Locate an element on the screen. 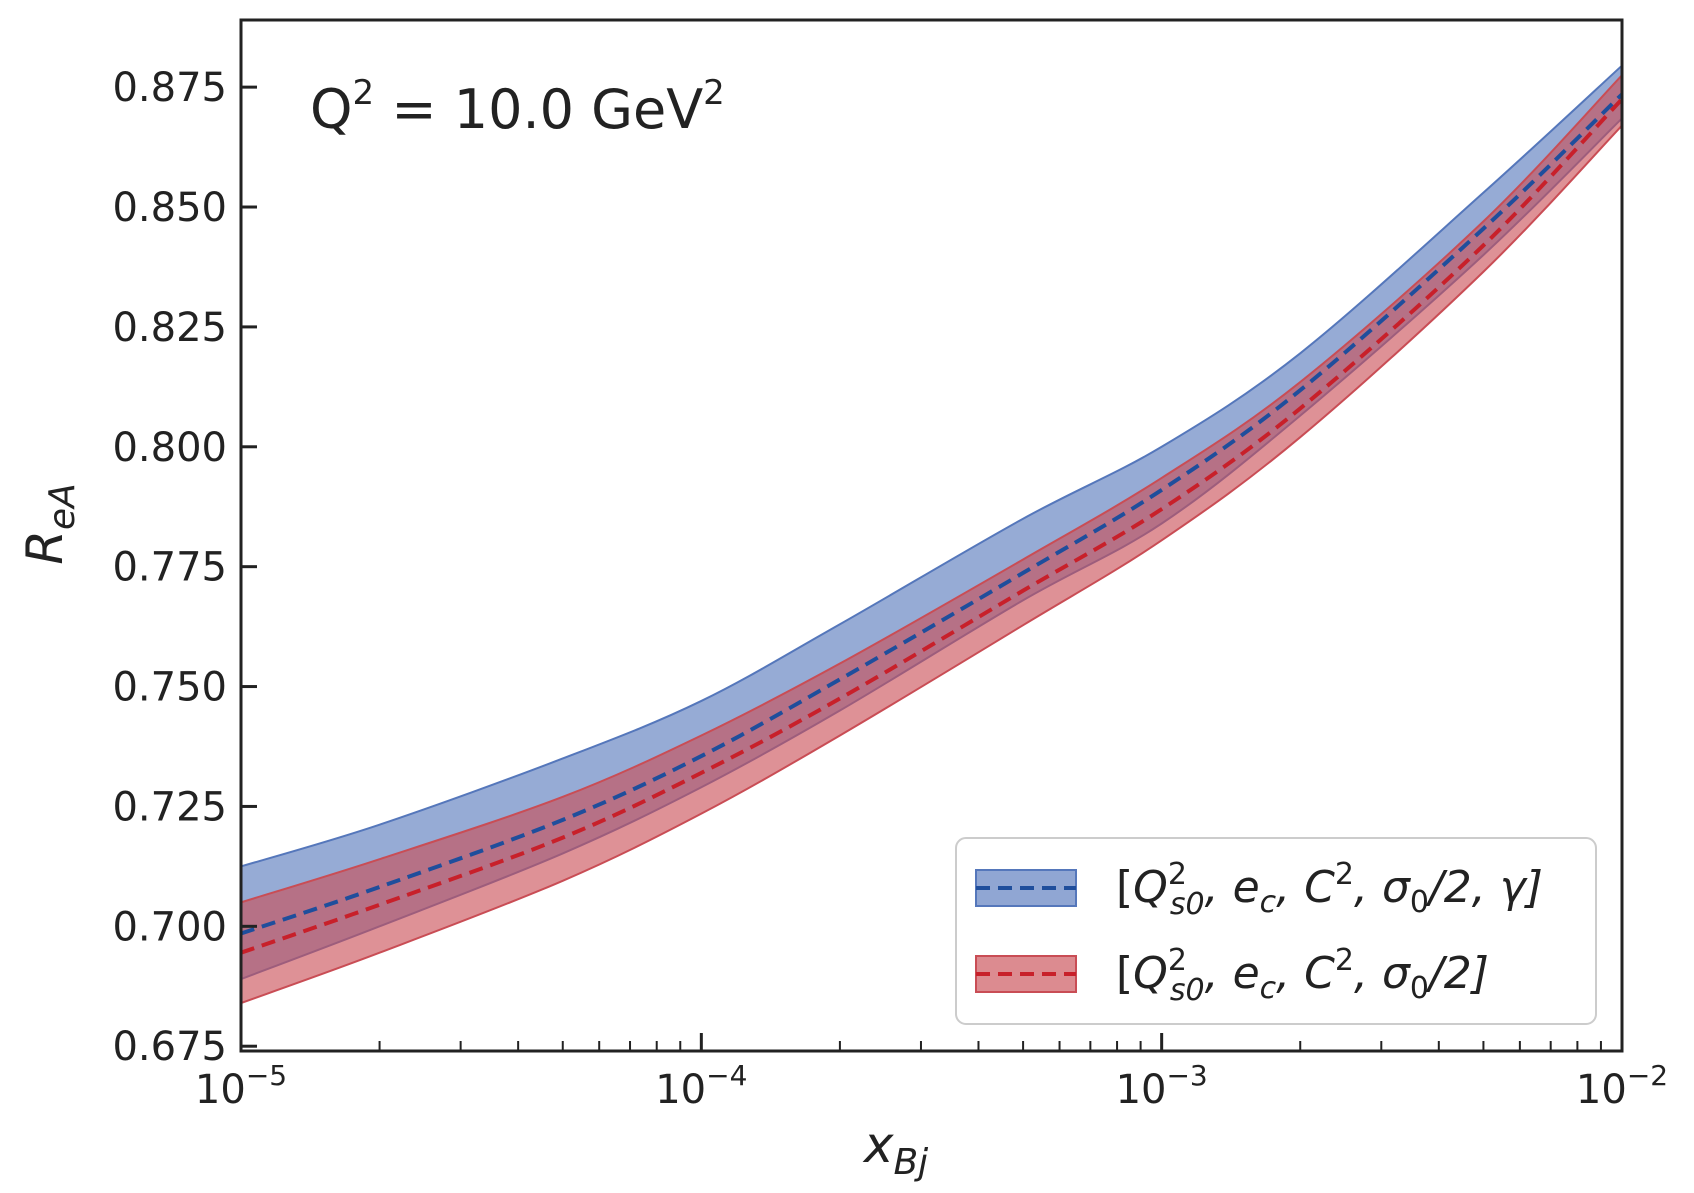 This screenshot has width=1694, height=1193. x-tick-label: 10⁻² is located at coordinates (1622, 1086).